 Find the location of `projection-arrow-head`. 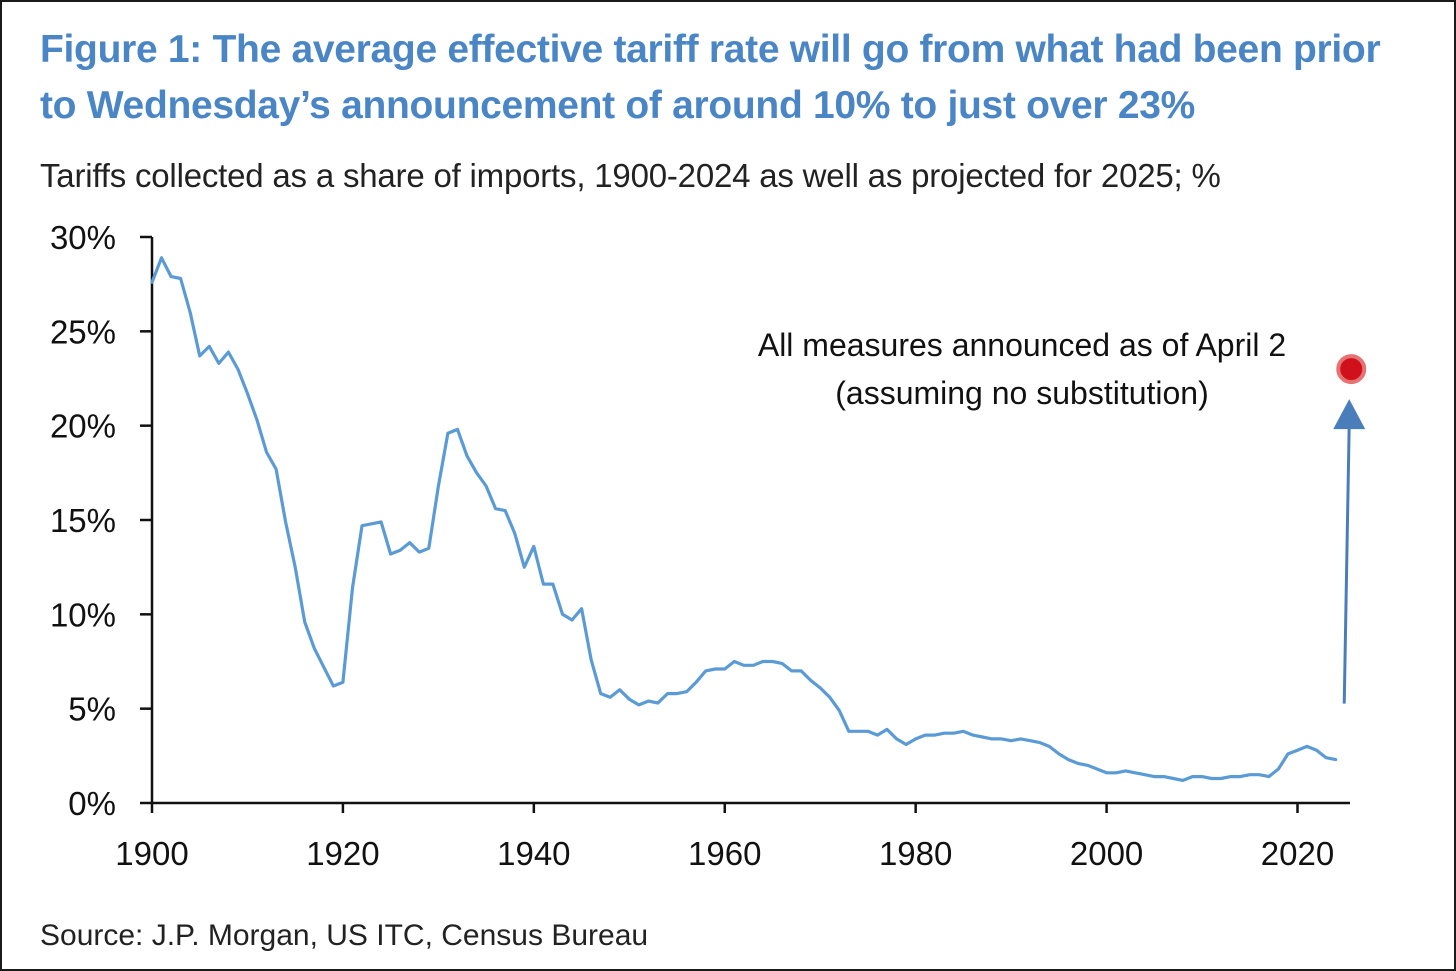

projection-arrow-head is located at coordinates (1349, 414).